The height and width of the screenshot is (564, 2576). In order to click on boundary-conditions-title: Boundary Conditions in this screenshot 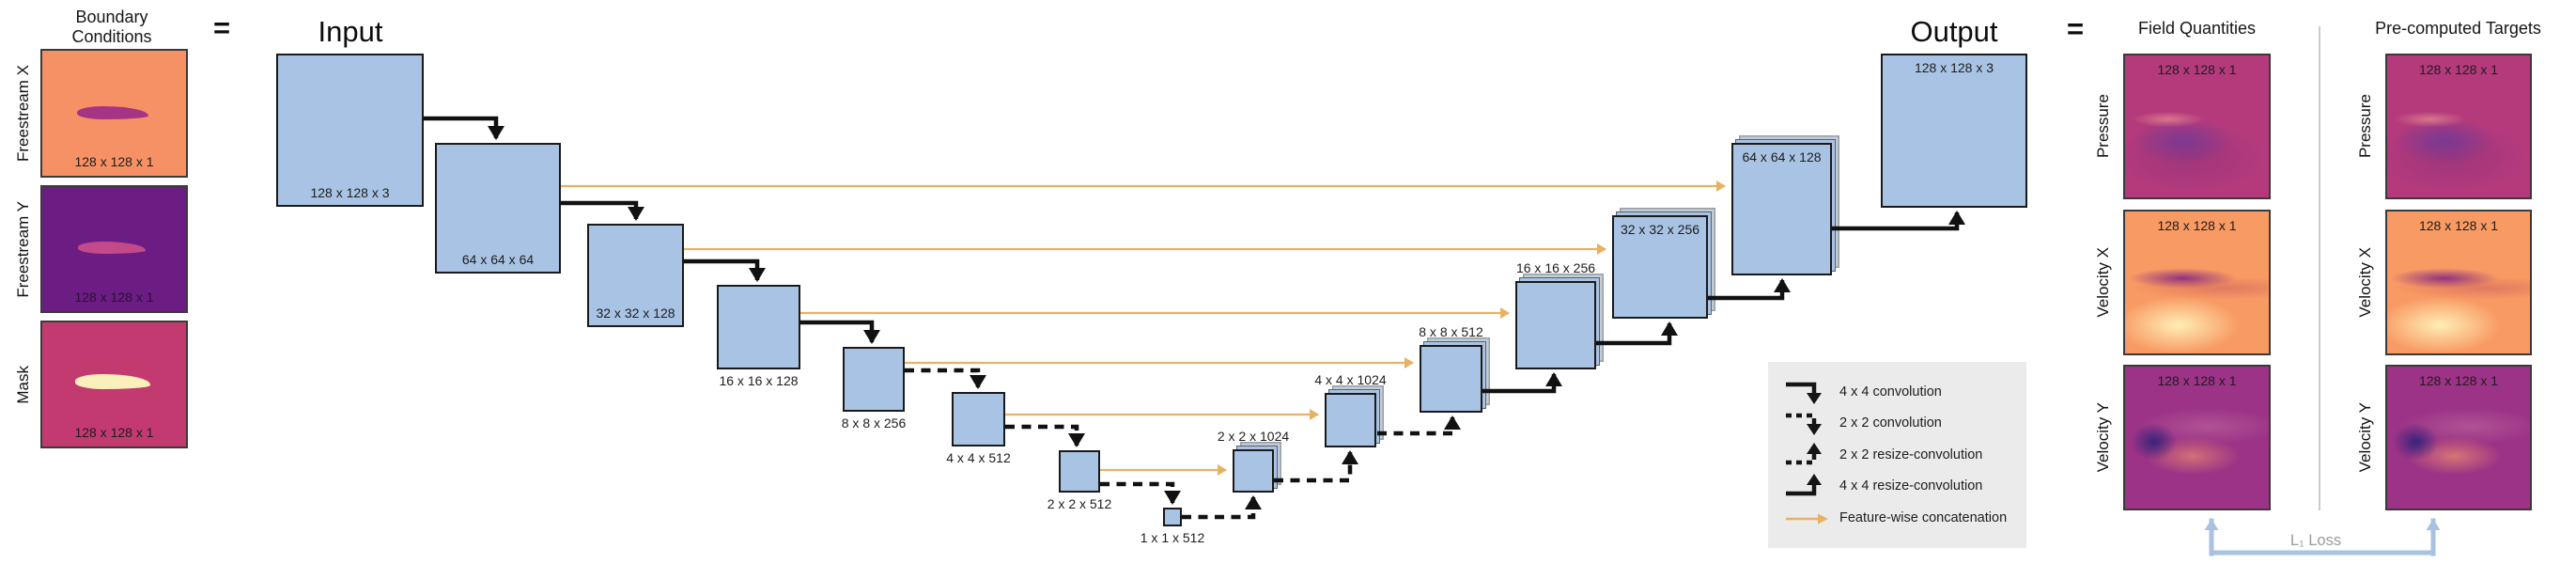, I will do `click(112, 27)`.